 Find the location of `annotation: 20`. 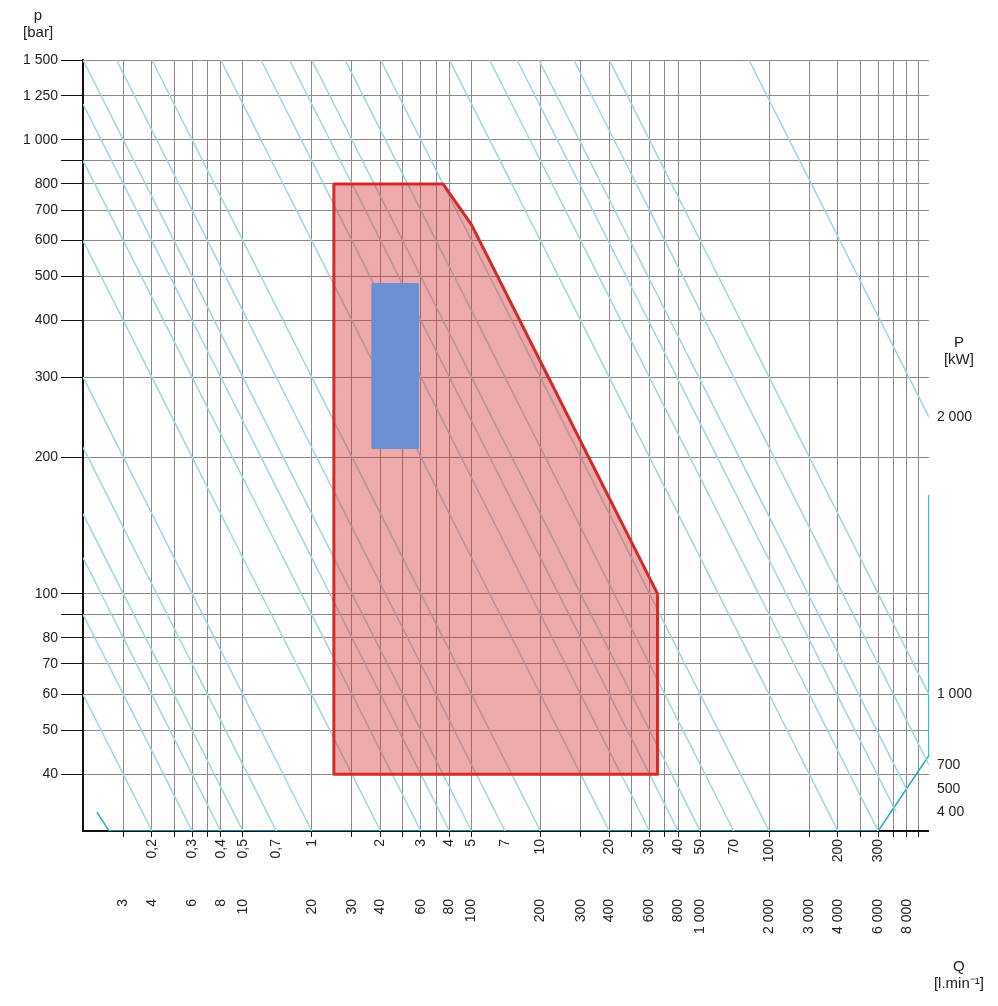

annotation: 20 is located at coordinates (608, 846).